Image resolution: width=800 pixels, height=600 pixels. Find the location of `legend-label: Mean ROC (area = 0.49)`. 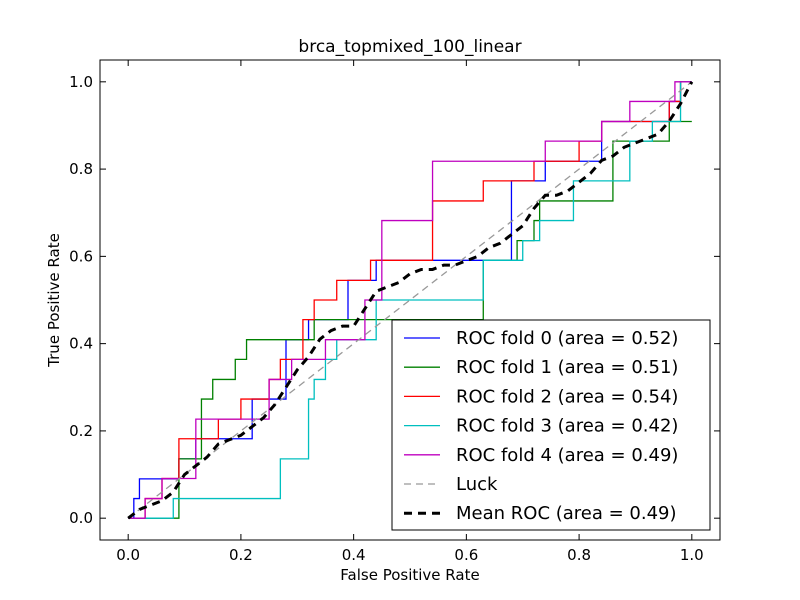

legend-label: Mean ROC (area = 0.49) is located at coordinates (566, 513).